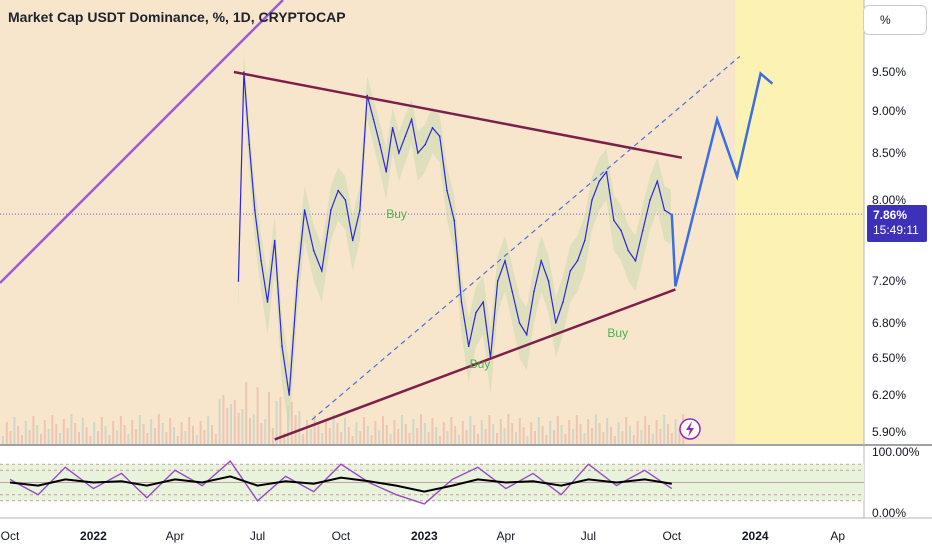 The height and width of the screenshot is (550, 932). What do you see at coordinates (889, 395) in the screenshot?
I see `y-tick-label: 6.20%` at bounding box center [889, 395].